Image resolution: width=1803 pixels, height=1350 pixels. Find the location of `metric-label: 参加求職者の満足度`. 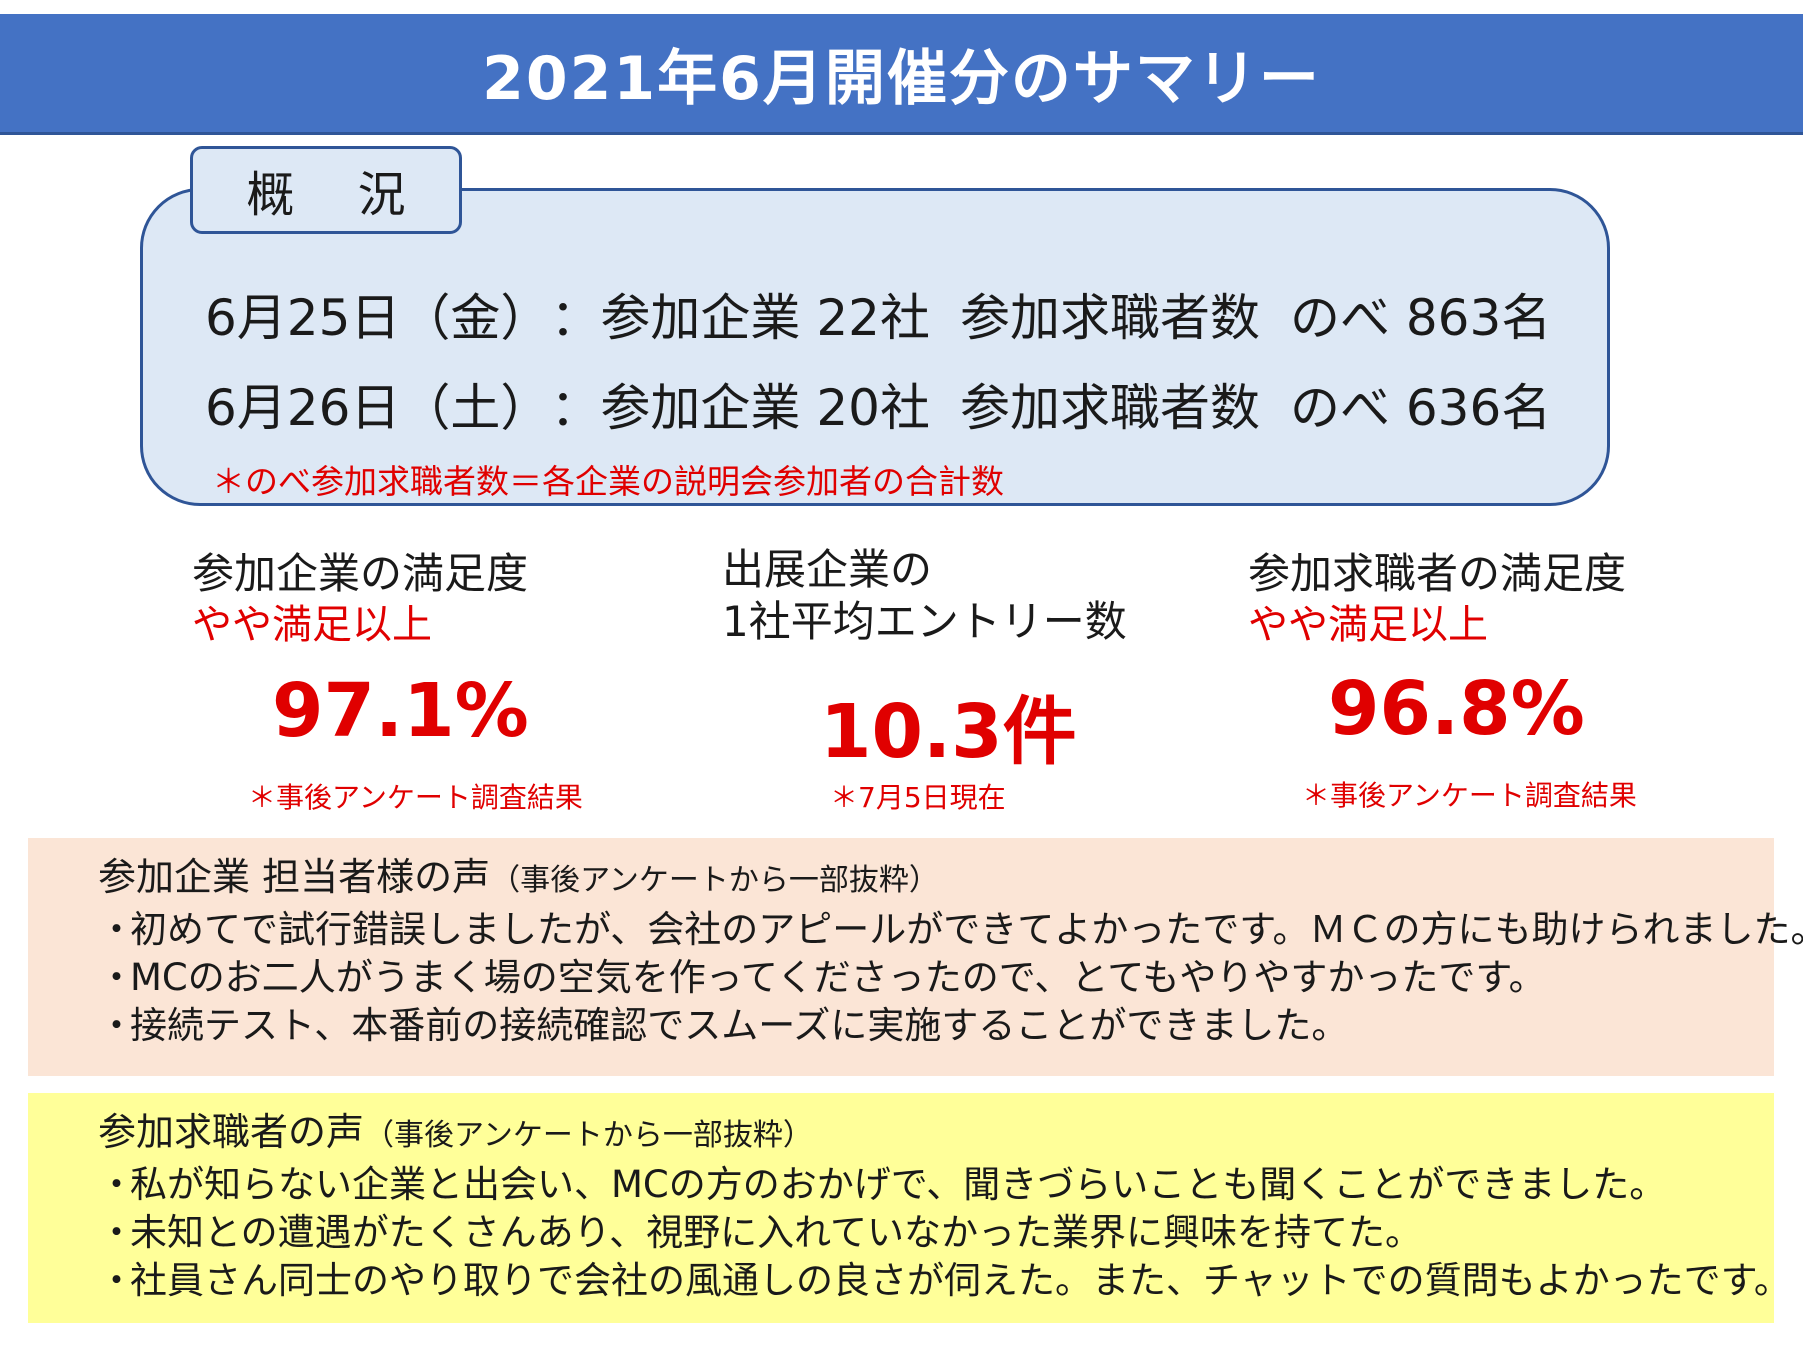

metric-label: 参加求職者の満足度 is located at coordinates (1437, 573).